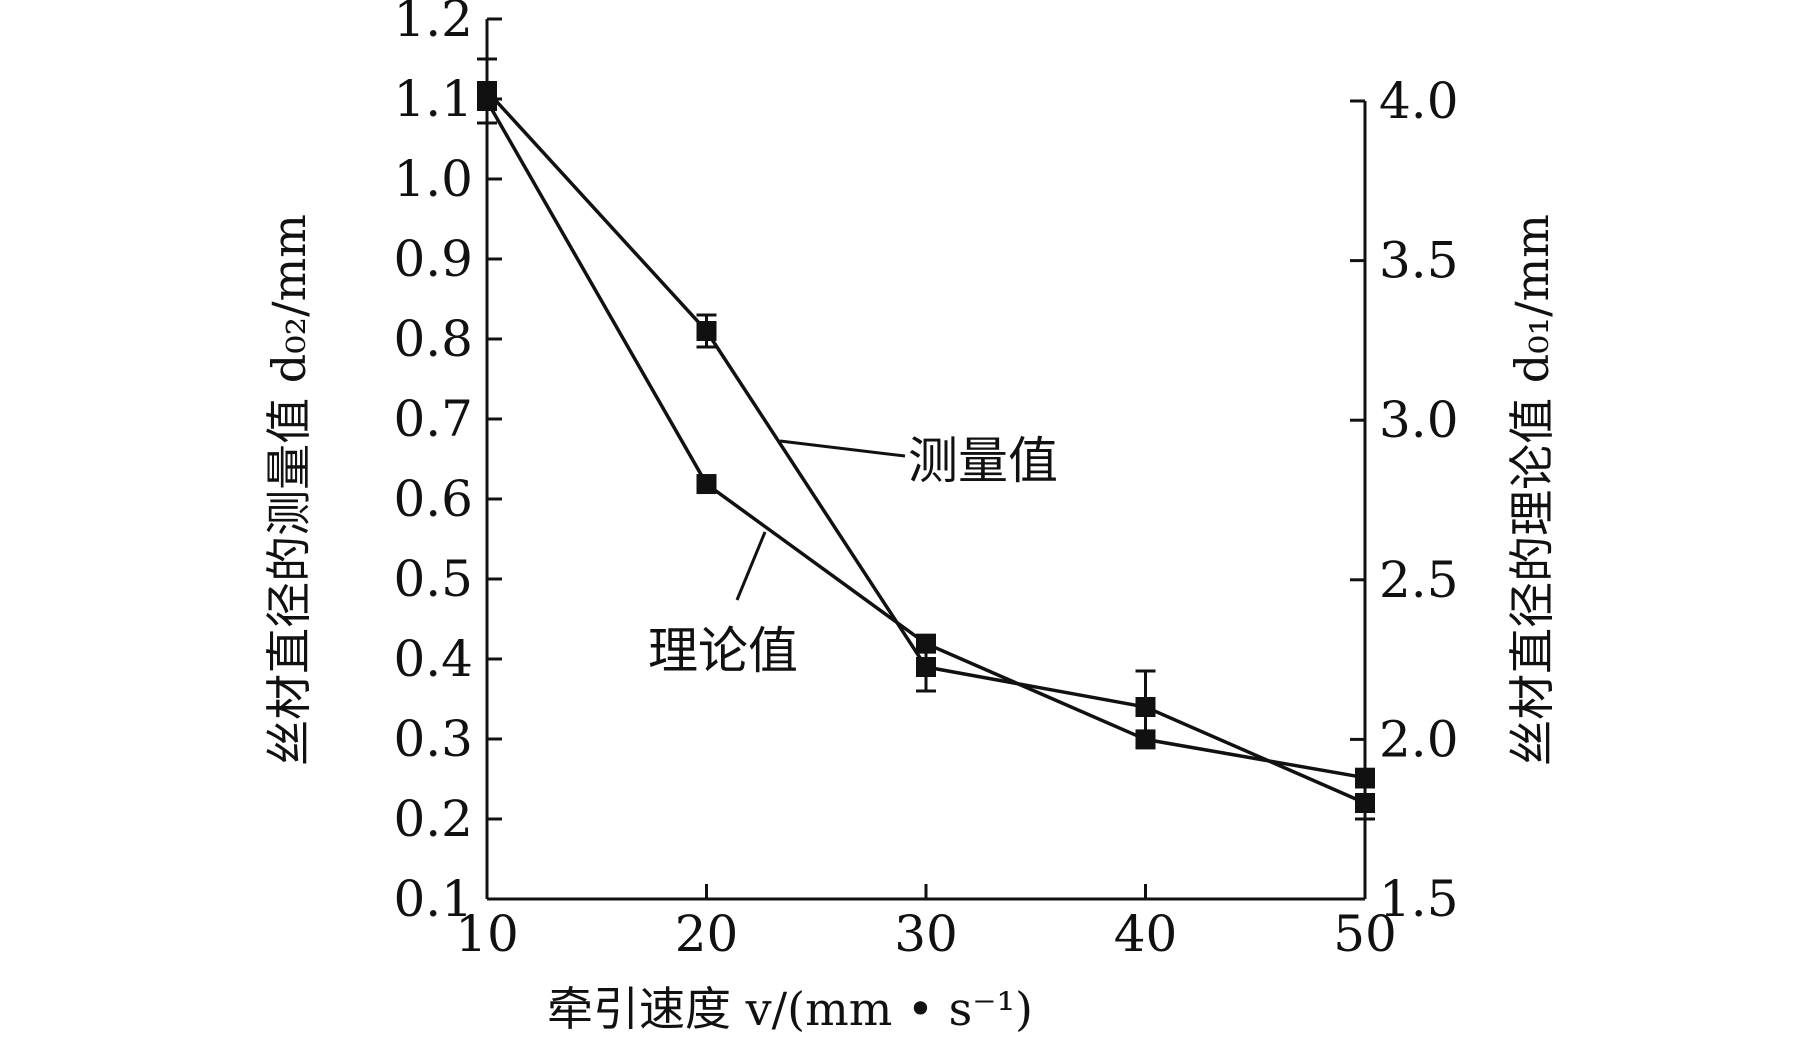  What do you see at coordinates (1419, 420) in the screenshot?
I see `right-tick-label: 3.0` at bounding box center [1419, 420].